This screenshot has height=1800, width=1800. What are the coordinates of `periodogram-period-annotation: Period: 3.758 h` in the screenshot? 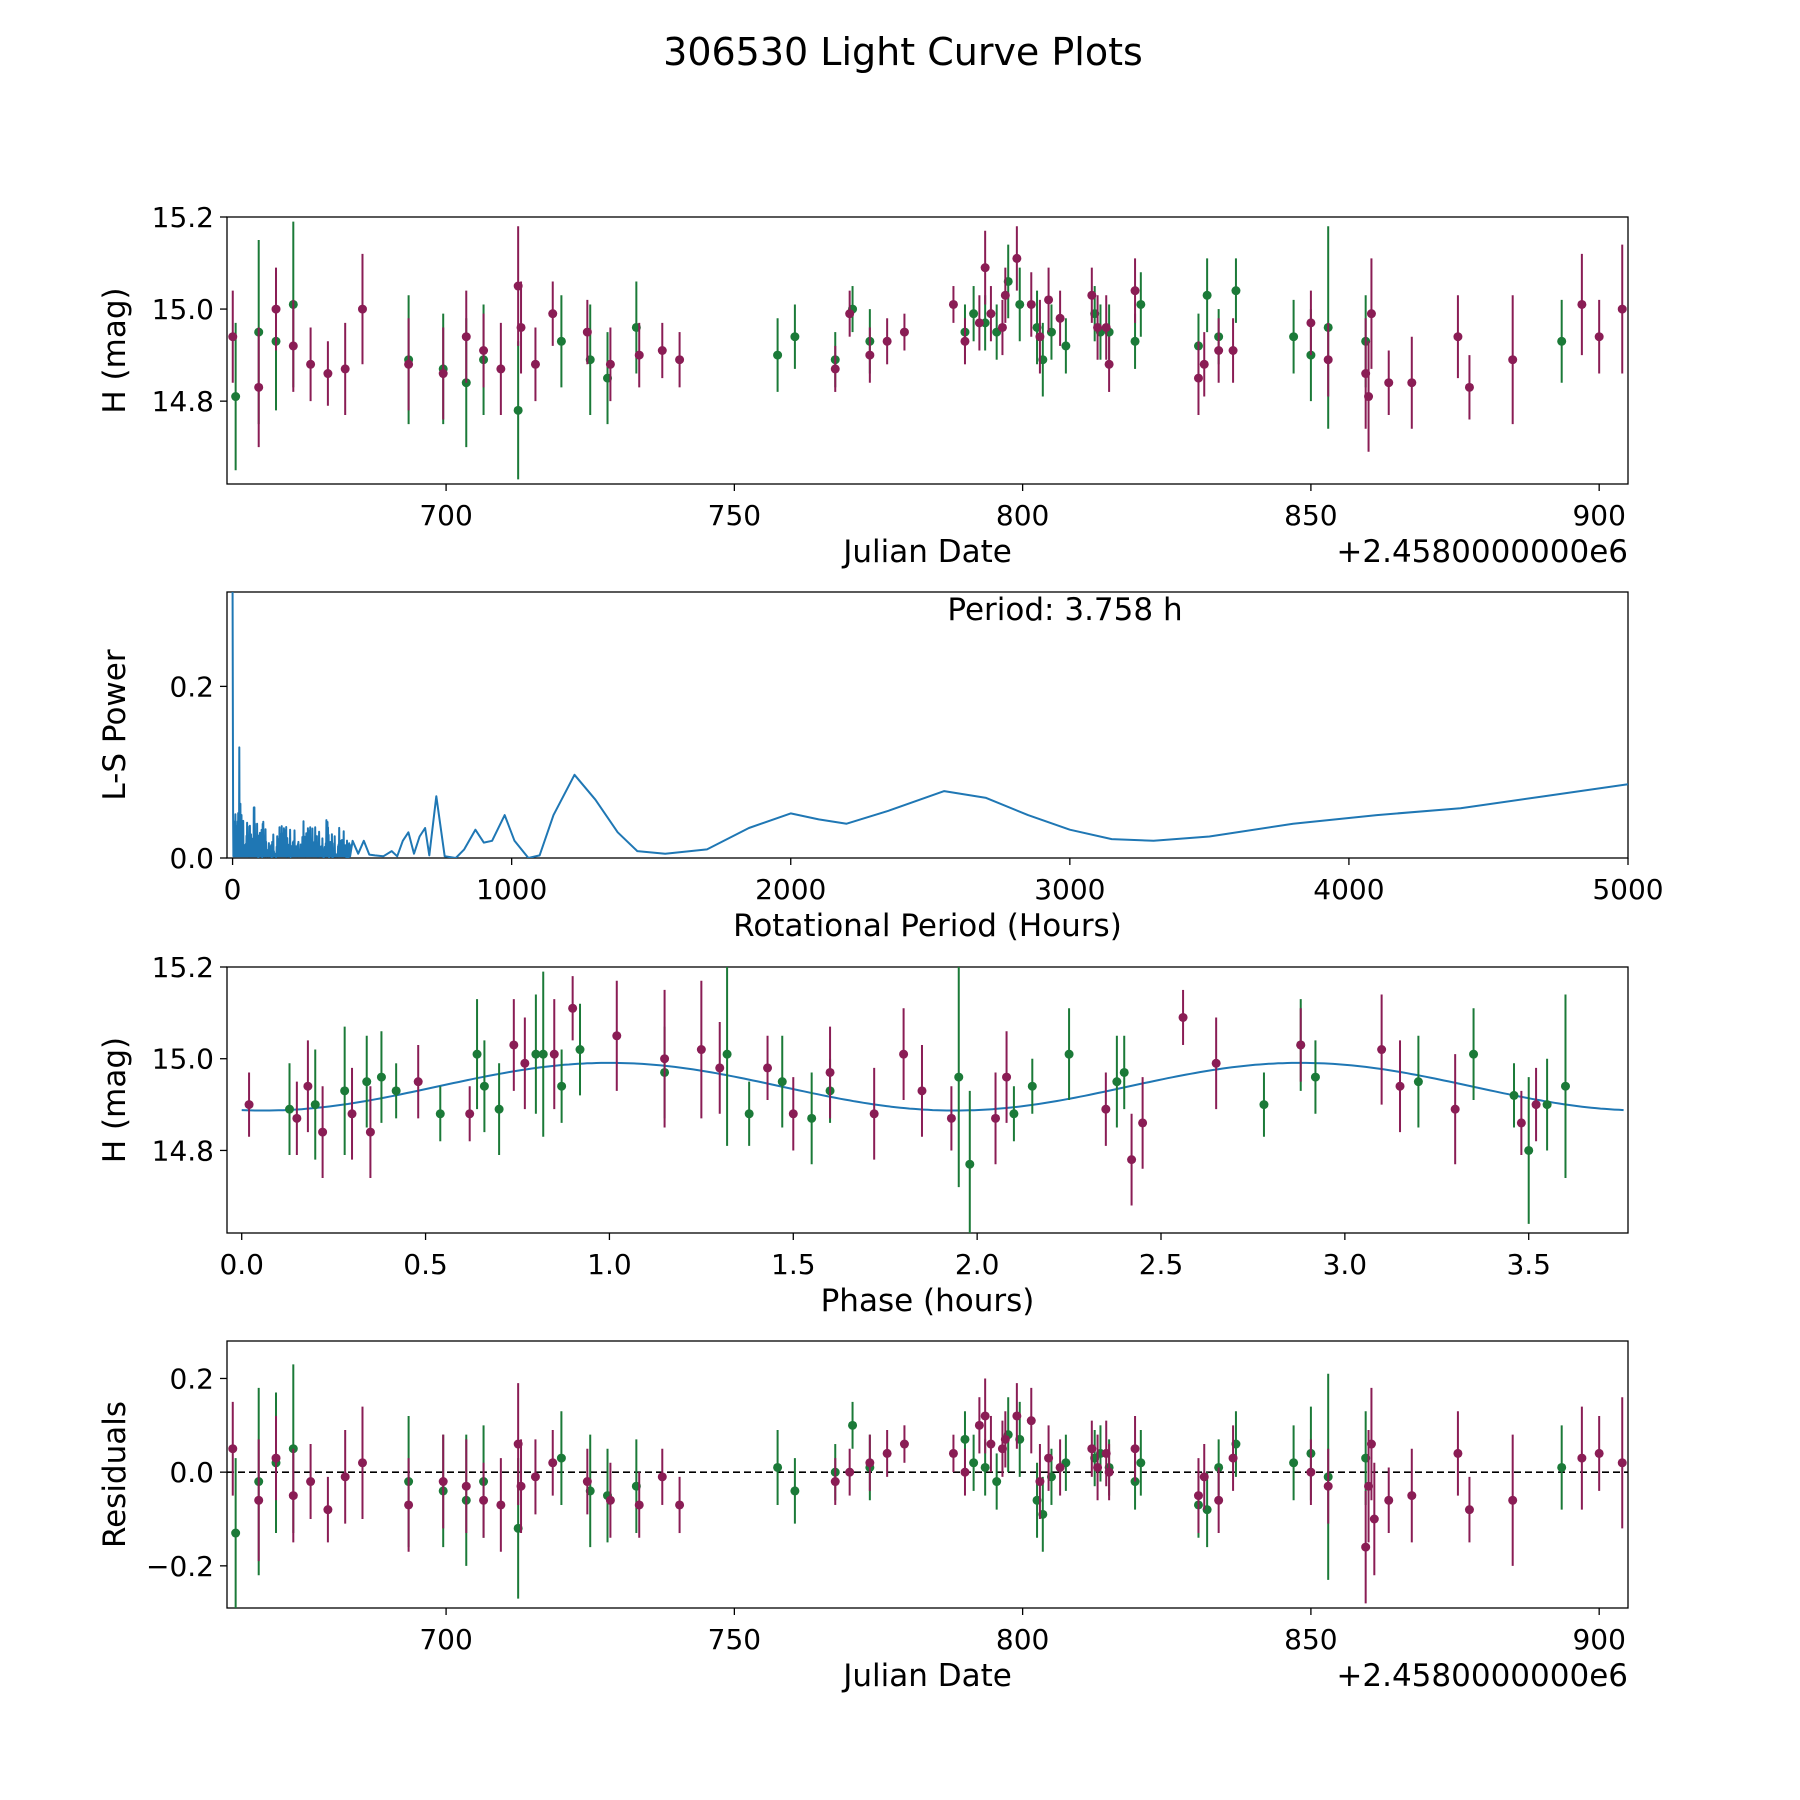 It's located at (1064, 610).